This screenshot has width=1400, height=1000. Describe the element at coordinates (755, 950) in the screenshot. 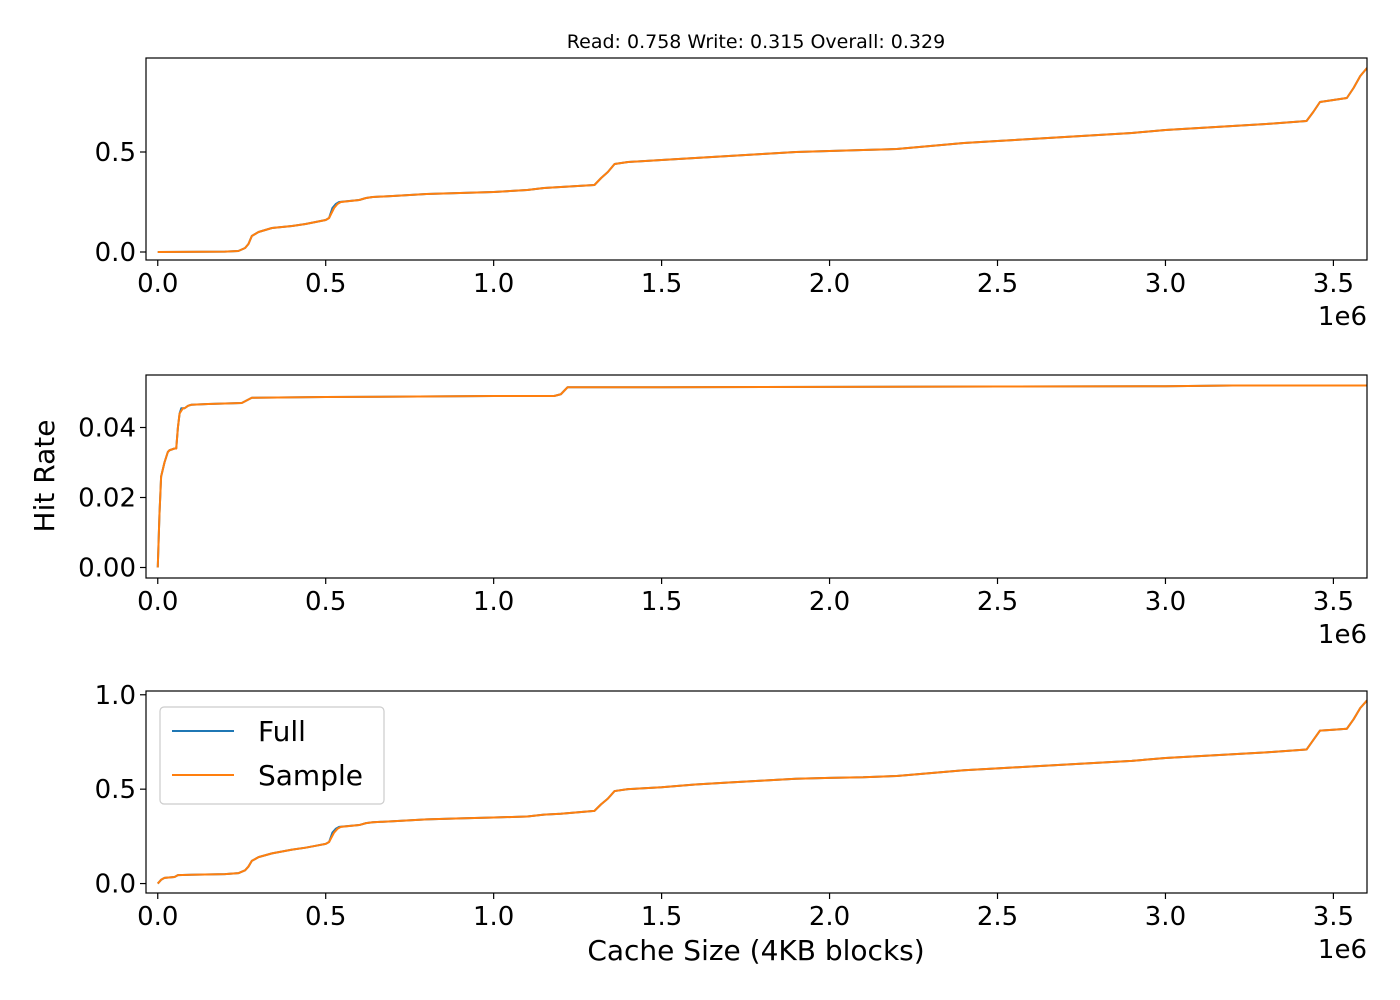

I see `x-axis-label: Cache Size (4KB blocks)` at that location.